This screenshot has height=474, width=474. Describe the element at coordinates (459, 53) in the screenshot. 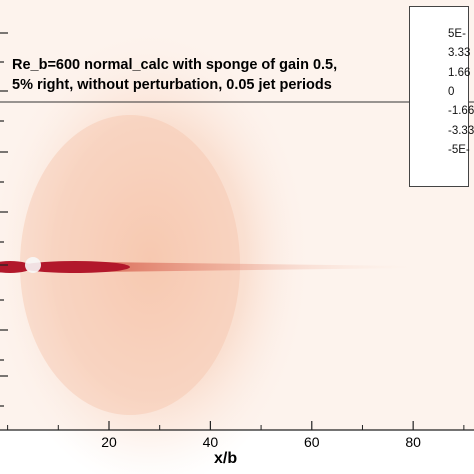

I see `colorbar-label: 3.33` at that location.